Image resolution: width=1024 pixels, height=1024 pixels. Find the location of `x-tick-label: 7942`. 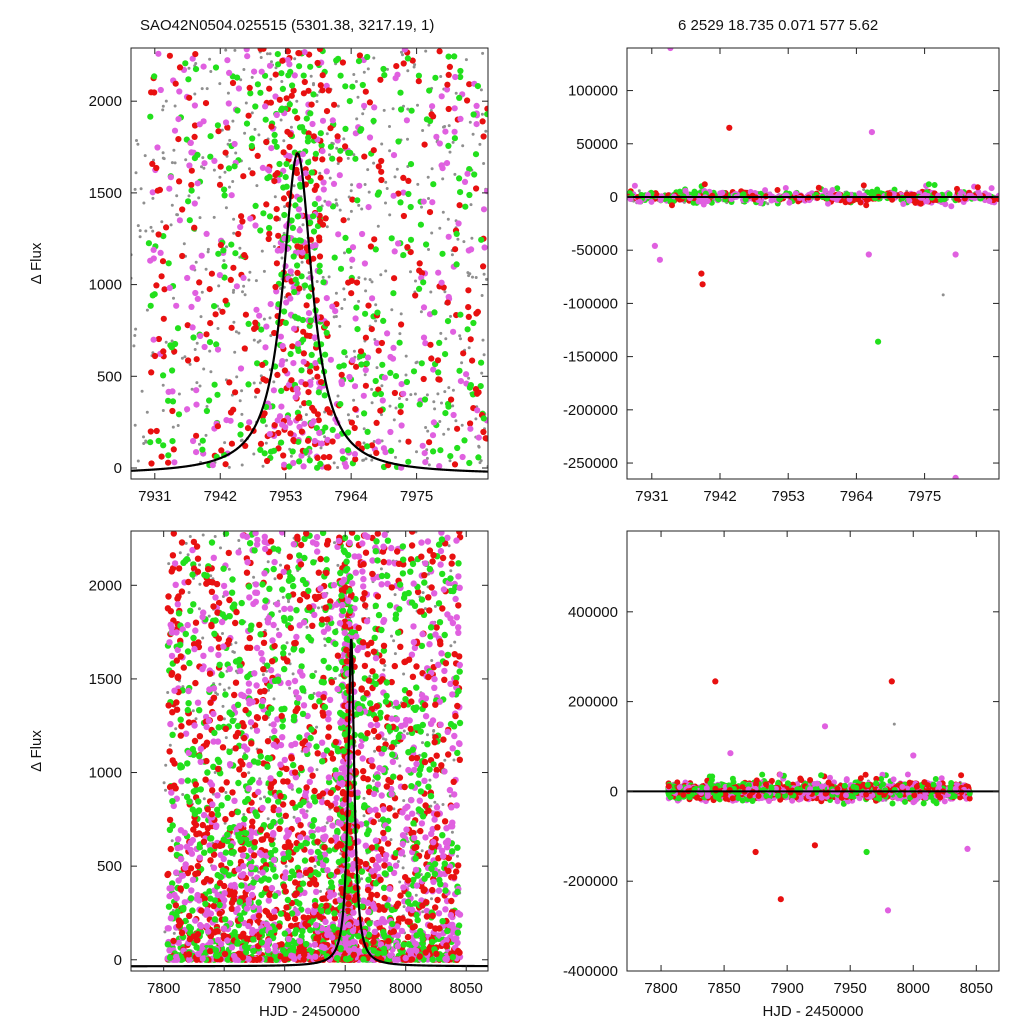

x-tick-label: 7942 is located at coordinates (220, 496).